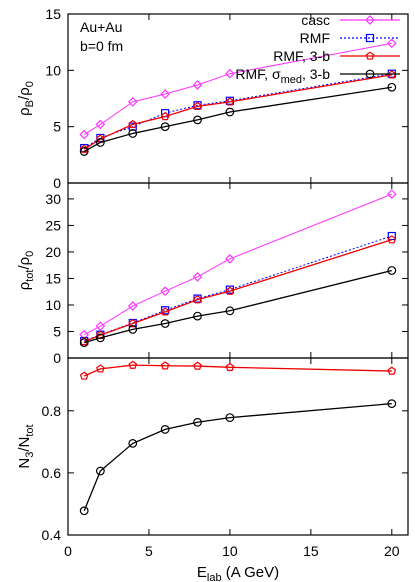 Image resolution: width=415 pixels, height=582 pixels. I want to click on y-tick-label: 30, so click(53, 199).